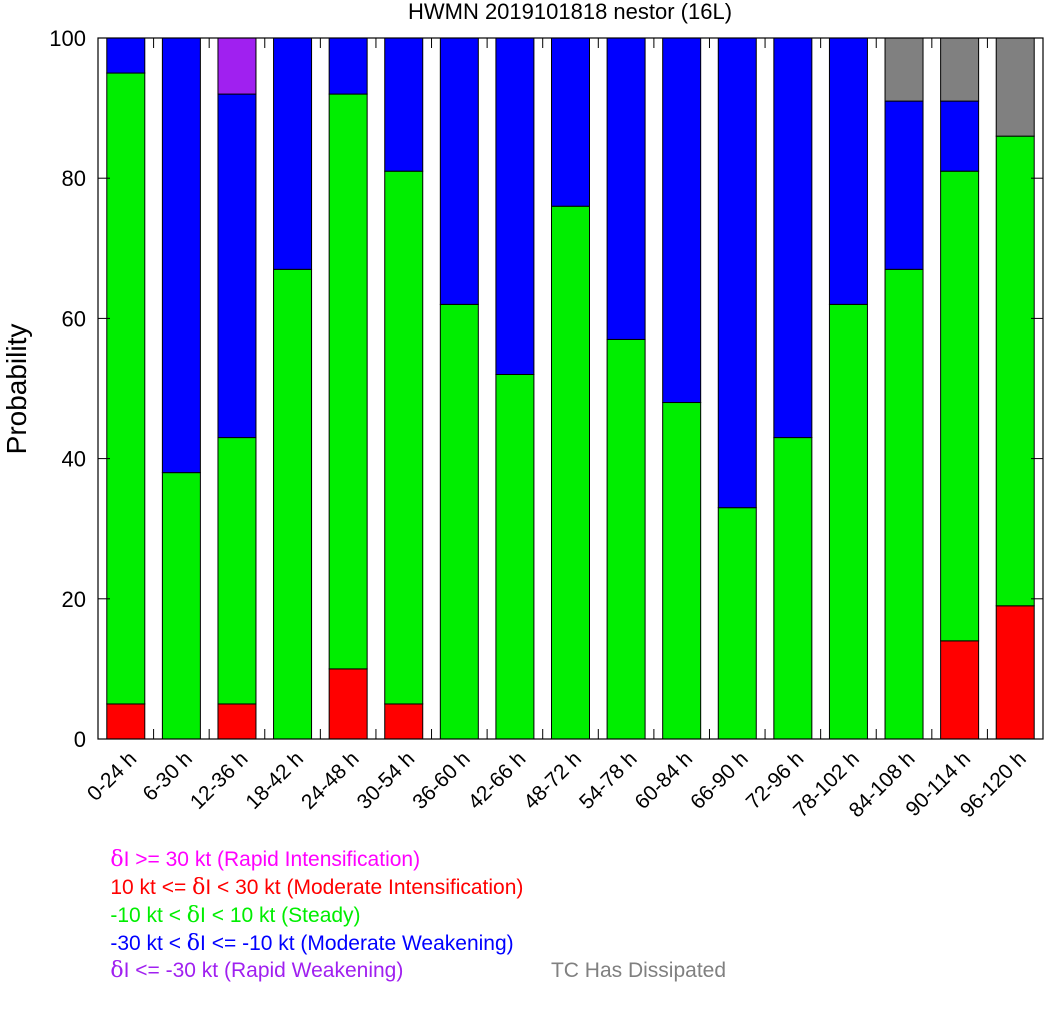  What do you see at coordinates (330, 780) in the screenshot?
I see `x-tick-label: 24-48 h` at bounding box center [330, 780].